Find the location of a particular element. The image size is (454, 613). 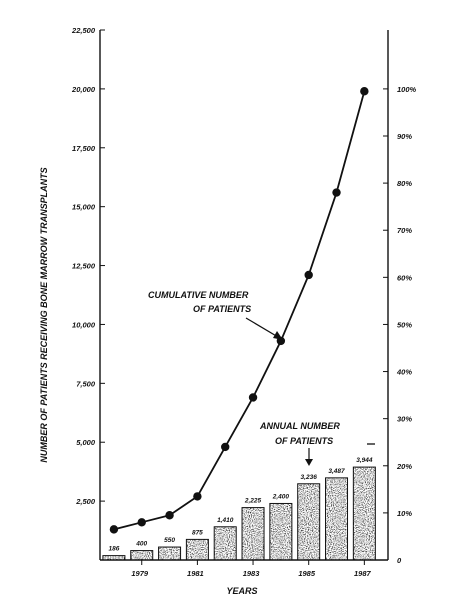

annual-annotation-arrowhead is located at coordinates (309, 462).